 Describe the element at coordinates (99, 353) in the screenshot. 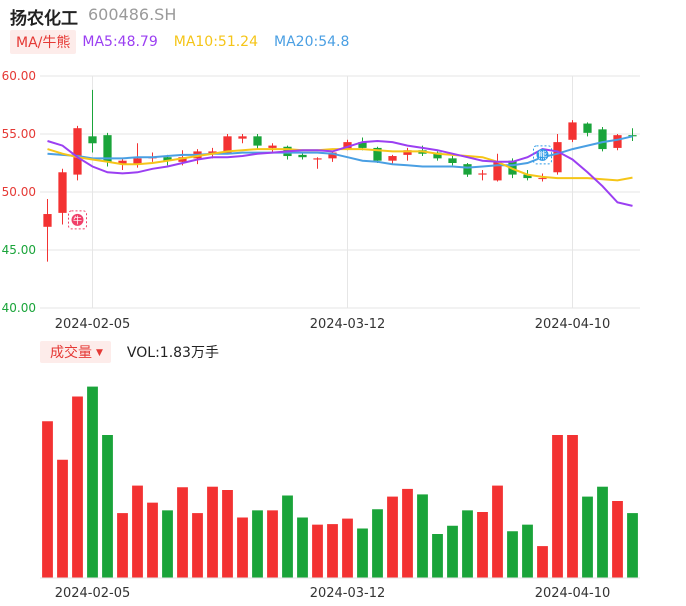

I see `caret-down-icon: ▼` at that location.